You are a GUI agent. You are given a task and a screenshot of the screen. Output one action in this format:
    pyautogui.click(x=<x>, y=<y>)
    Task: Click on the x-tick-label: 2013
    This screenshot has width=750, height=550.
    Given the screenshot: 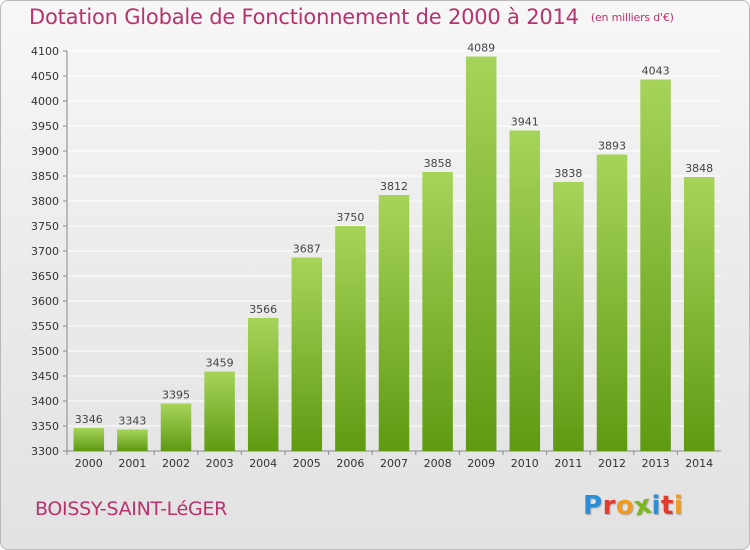 What is the action you would take?
    pyautogui.click(x=656, y=463)
    